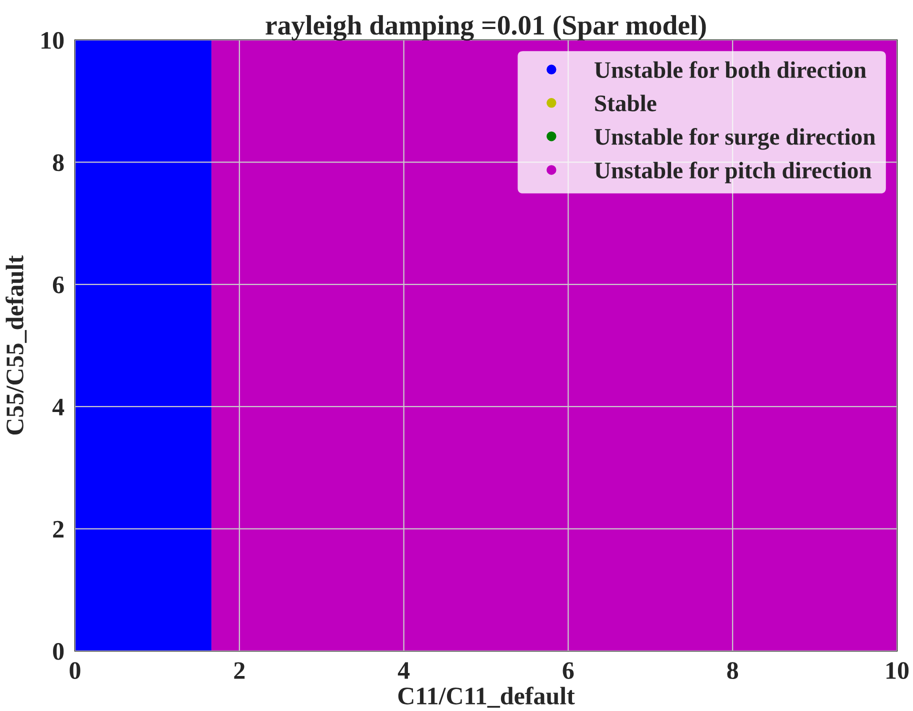  I want to click on y-tick-label: 0, so click(58, 651).